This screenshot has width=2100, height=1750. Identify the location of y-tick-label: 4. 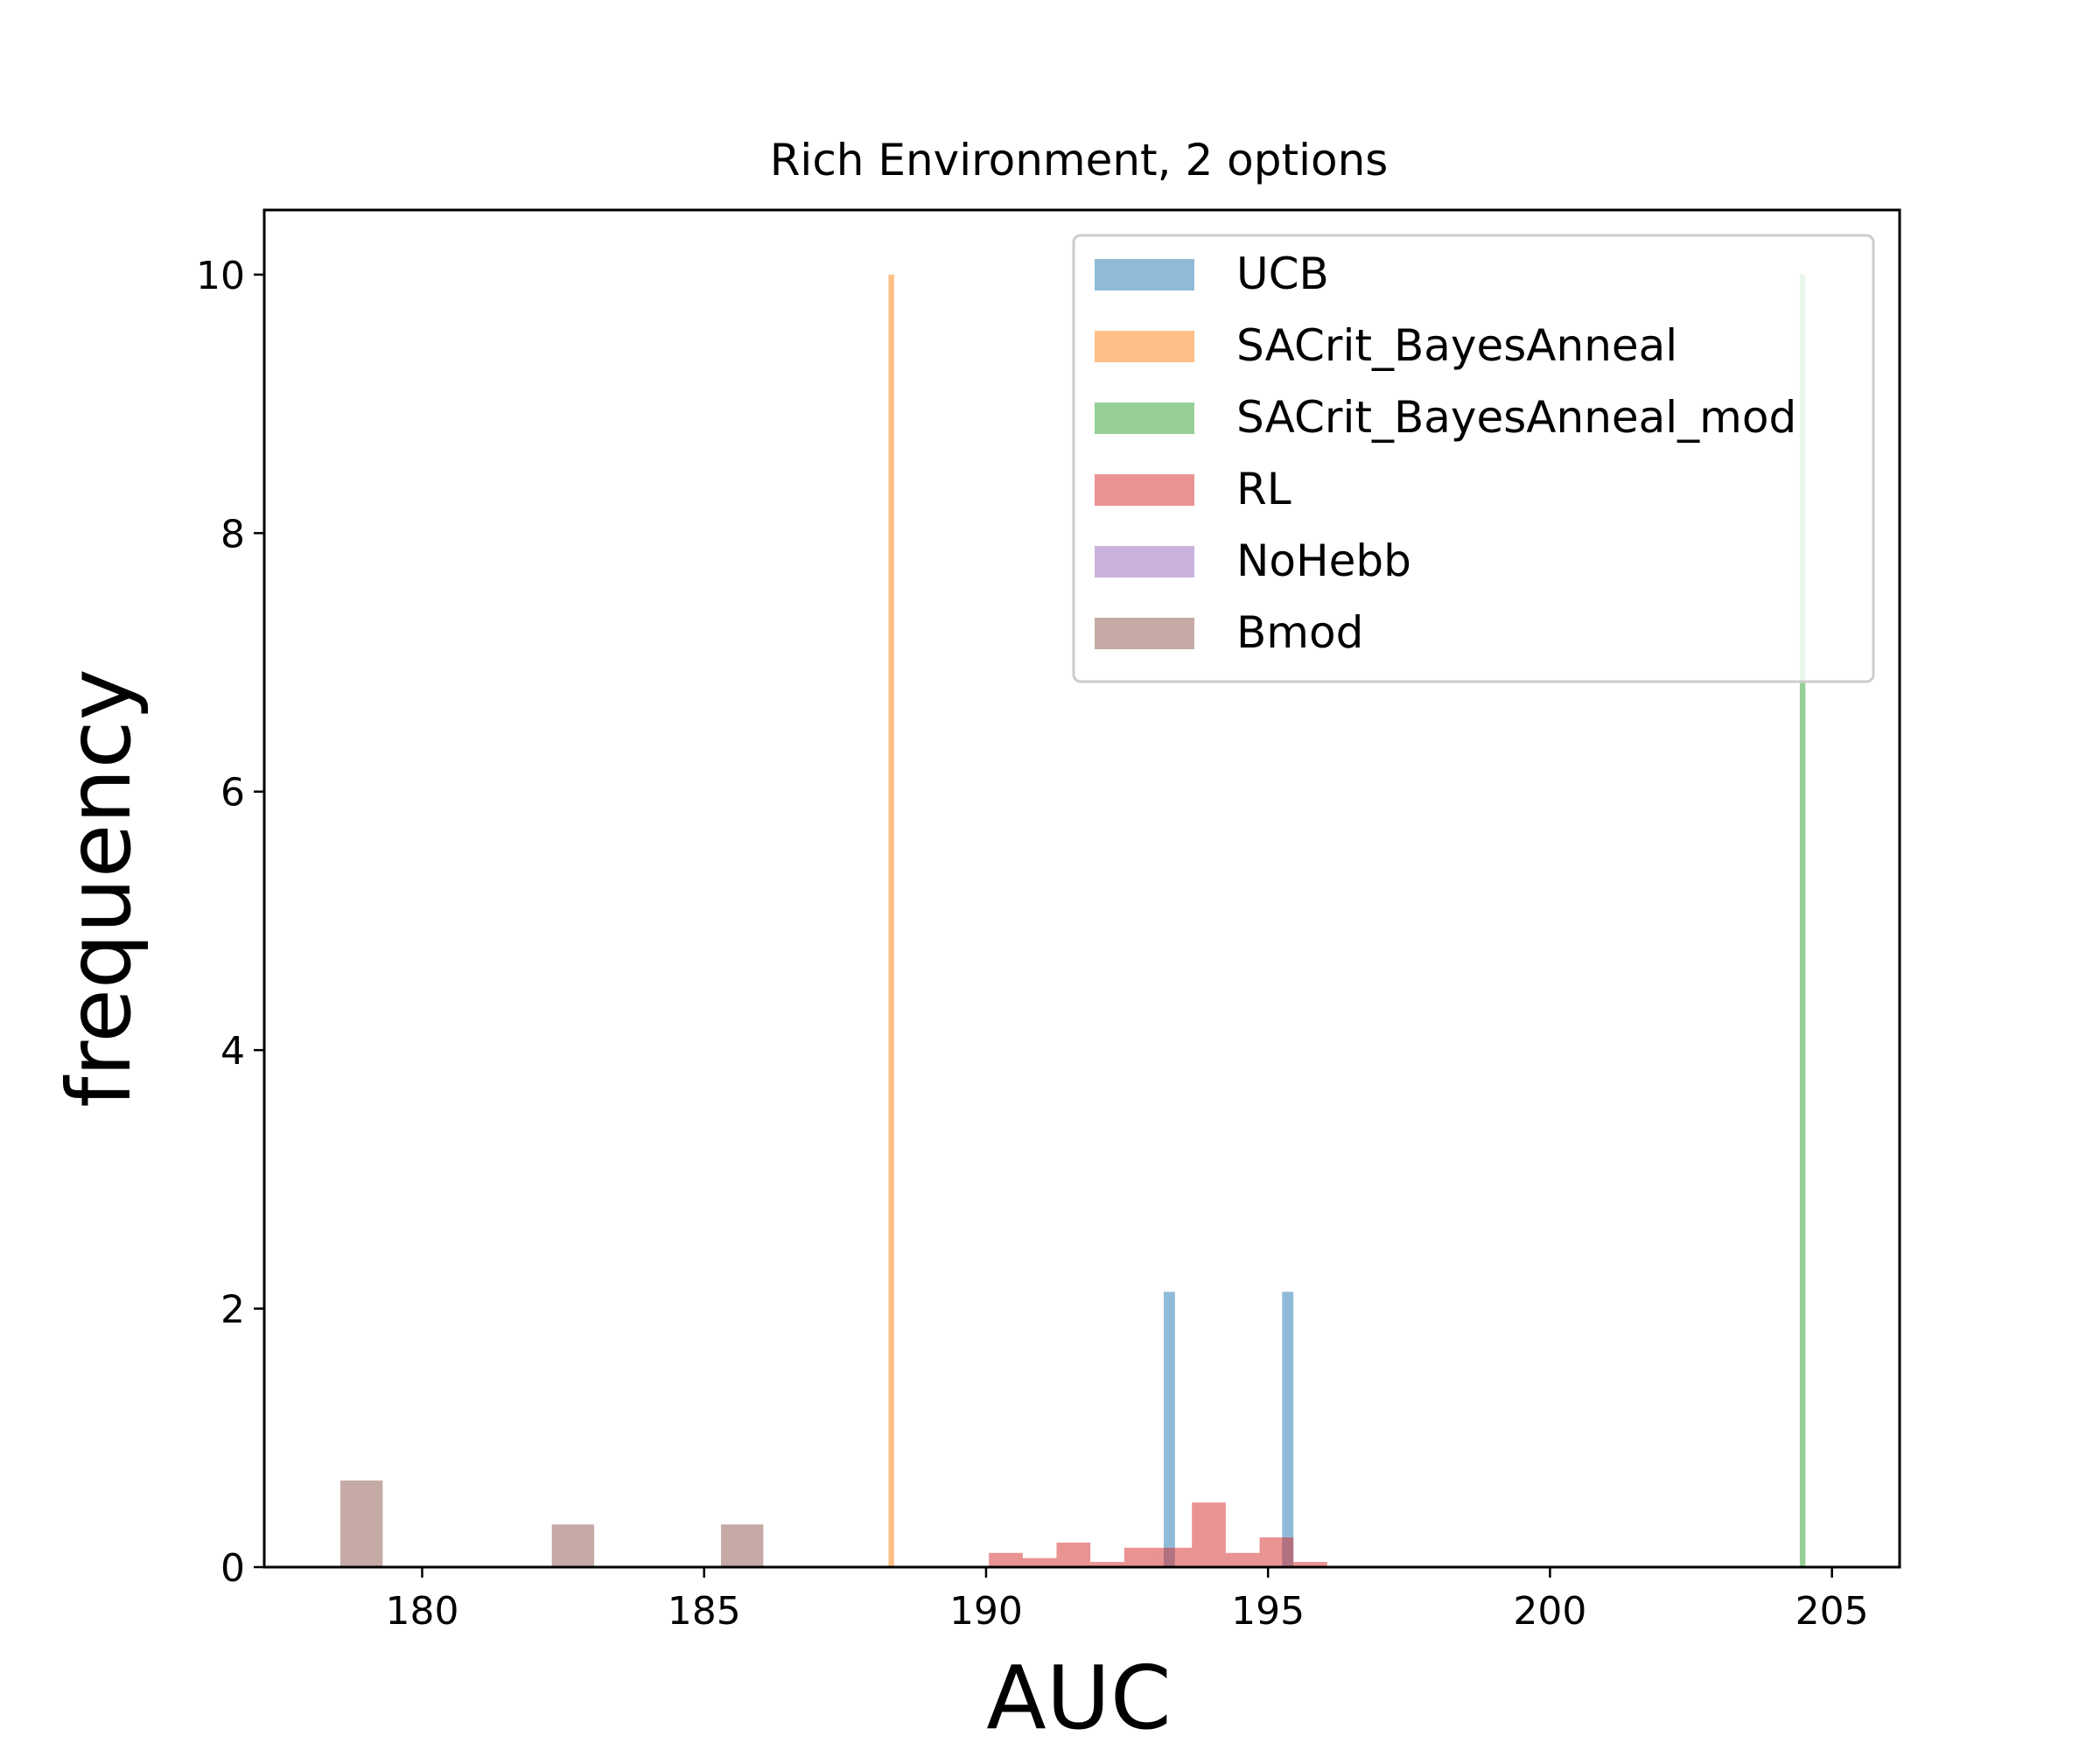
(232, 1051).